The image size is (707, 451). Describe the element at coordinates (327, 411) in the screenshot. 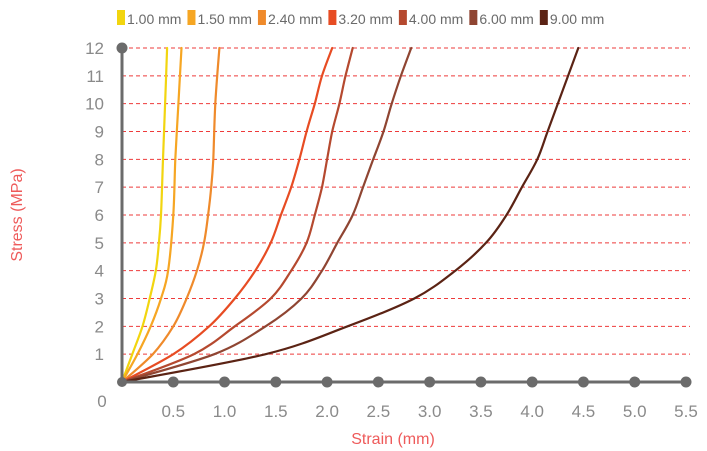

I see `x-tick-label: 2.0` at that location.